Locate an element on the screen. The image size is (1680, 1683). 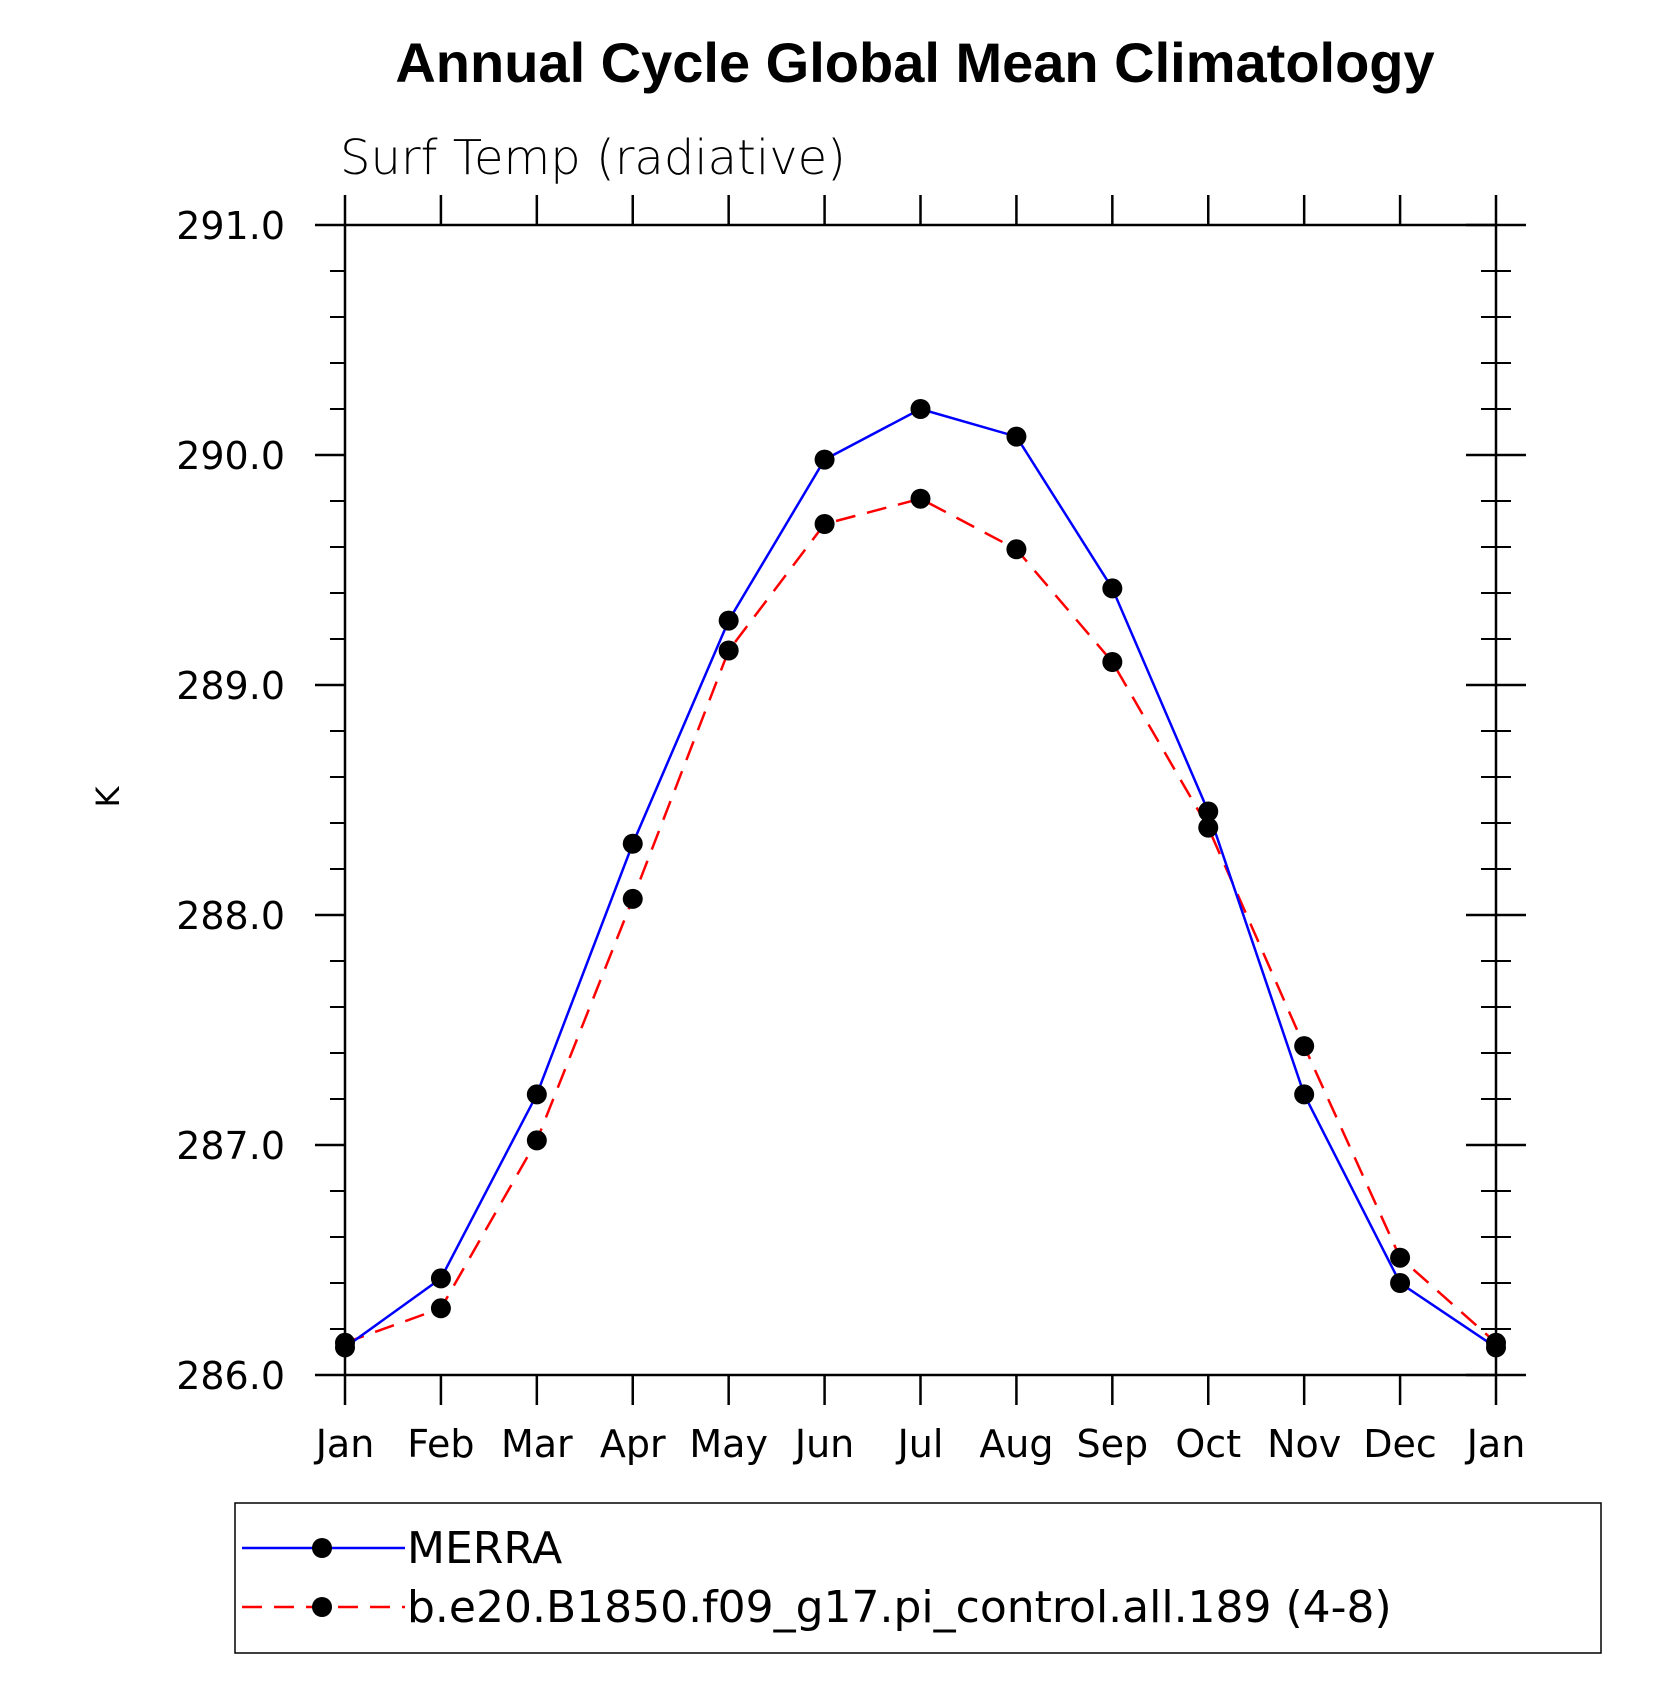
y-tick-label: 287.0 is located at coordinates (230, 1146).